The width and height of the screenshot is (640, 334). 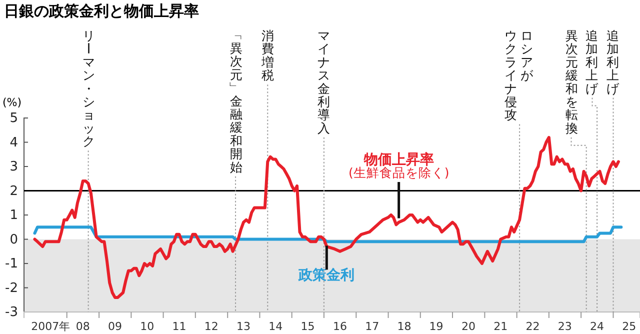 What do you see at coordinates (307, 326) in the screenshot?
I see `x-tick-label: 15` at bounding box center [307, 326].